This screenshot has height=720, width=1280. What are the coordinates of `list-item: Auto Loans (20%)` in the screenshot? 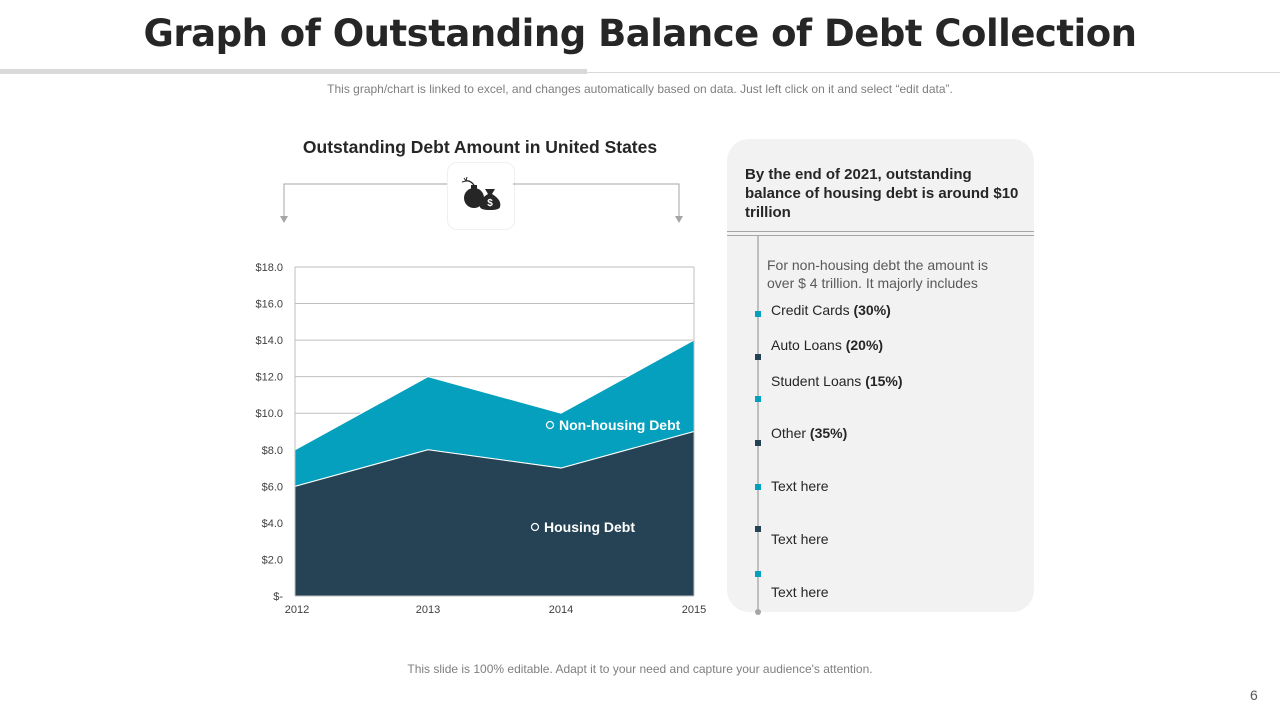 It's located at (827, 345).